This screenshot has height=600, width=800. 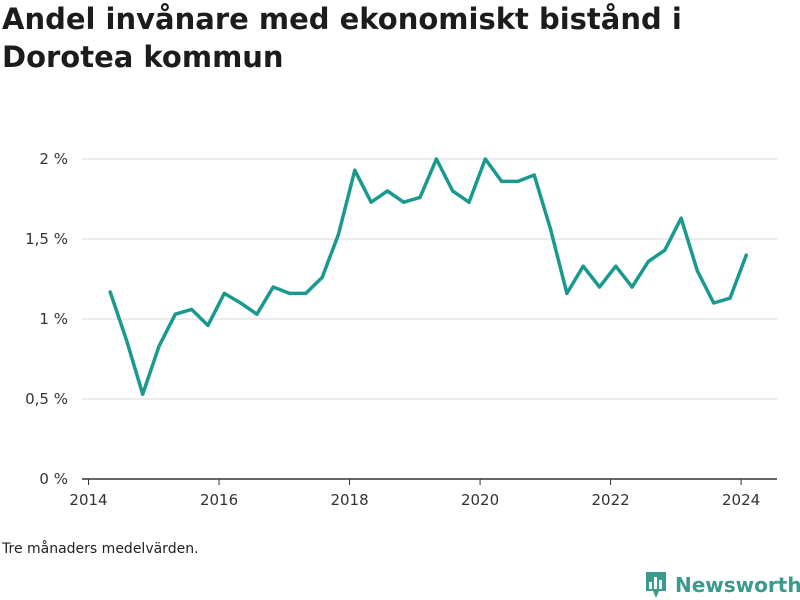 I want to click on x-tick-label: 2024, so click(x=741, y=500).